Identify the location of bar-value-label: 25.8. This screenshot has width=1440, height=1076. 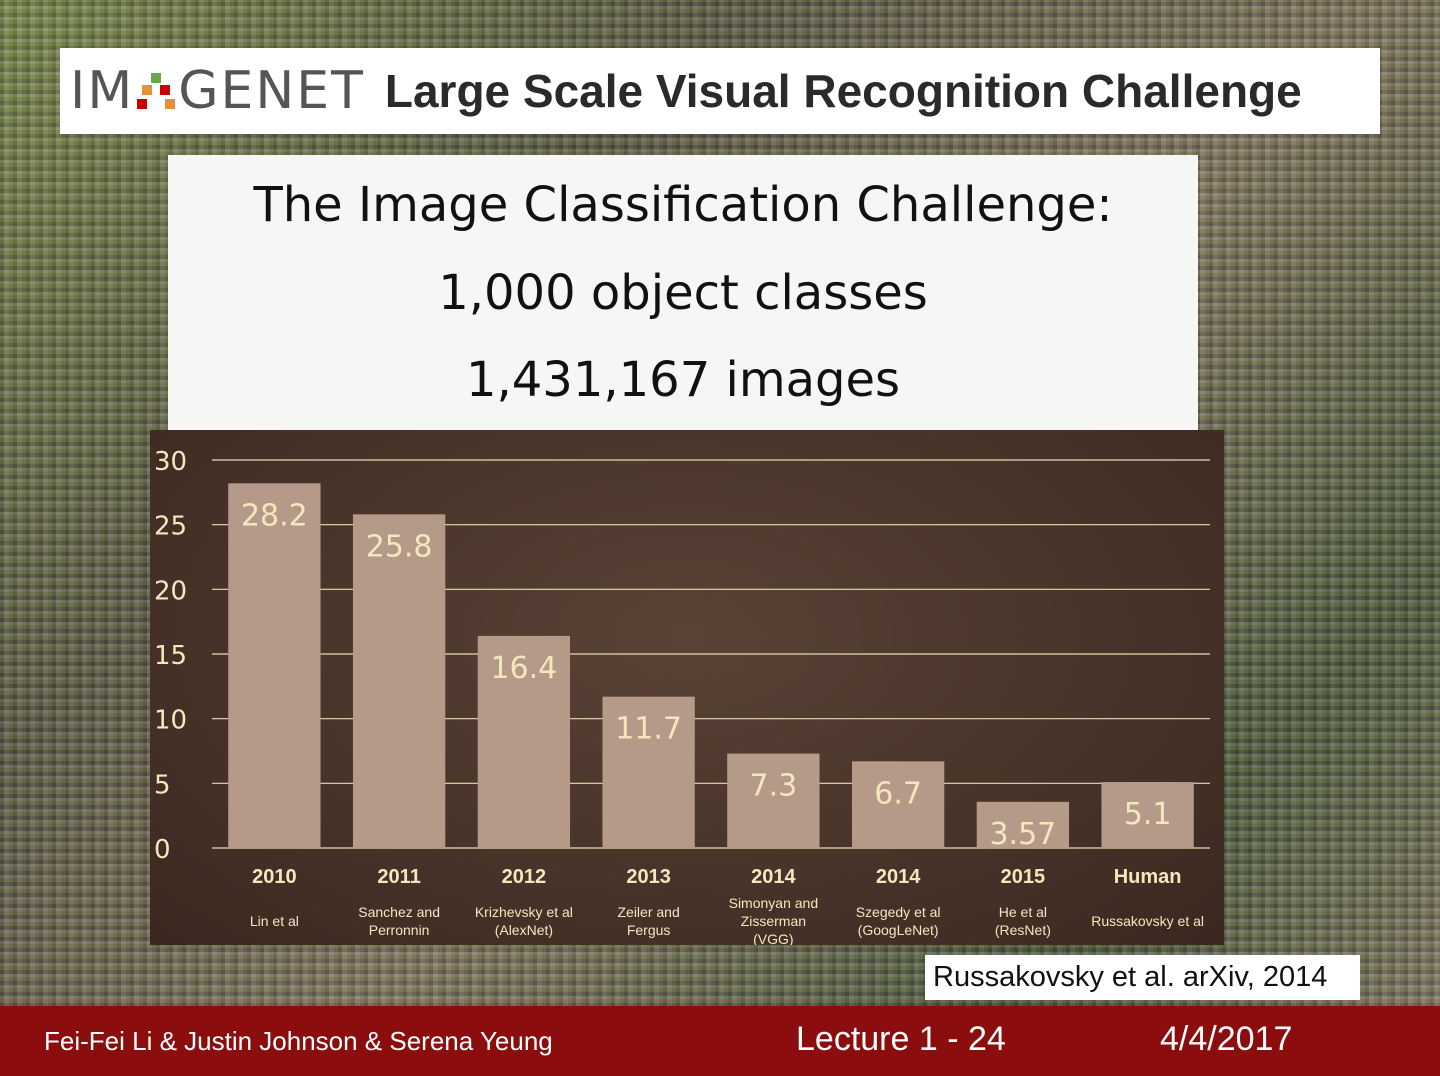
(399, 546).